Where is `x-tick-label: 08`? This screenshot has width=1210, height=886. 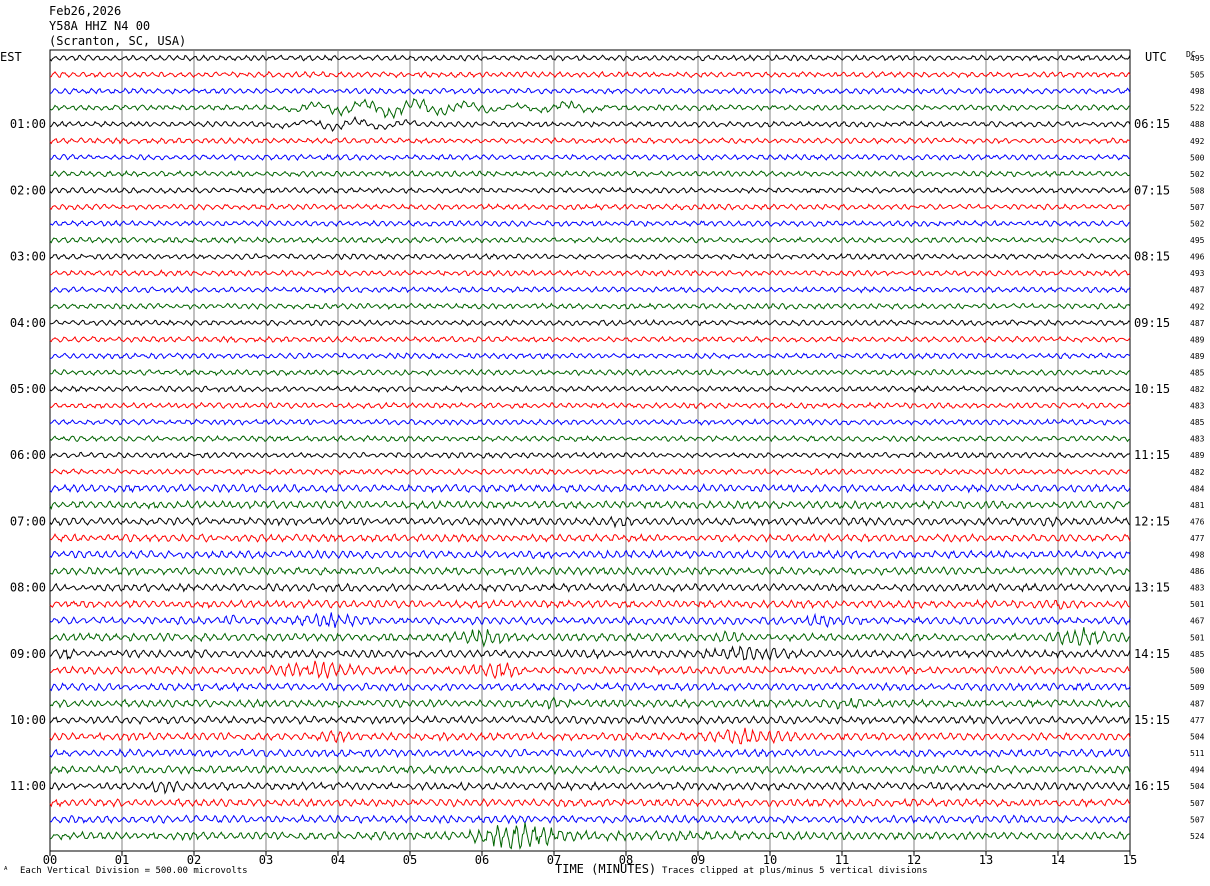
x-tick-label: 08 is located at coordinates (626, 860).